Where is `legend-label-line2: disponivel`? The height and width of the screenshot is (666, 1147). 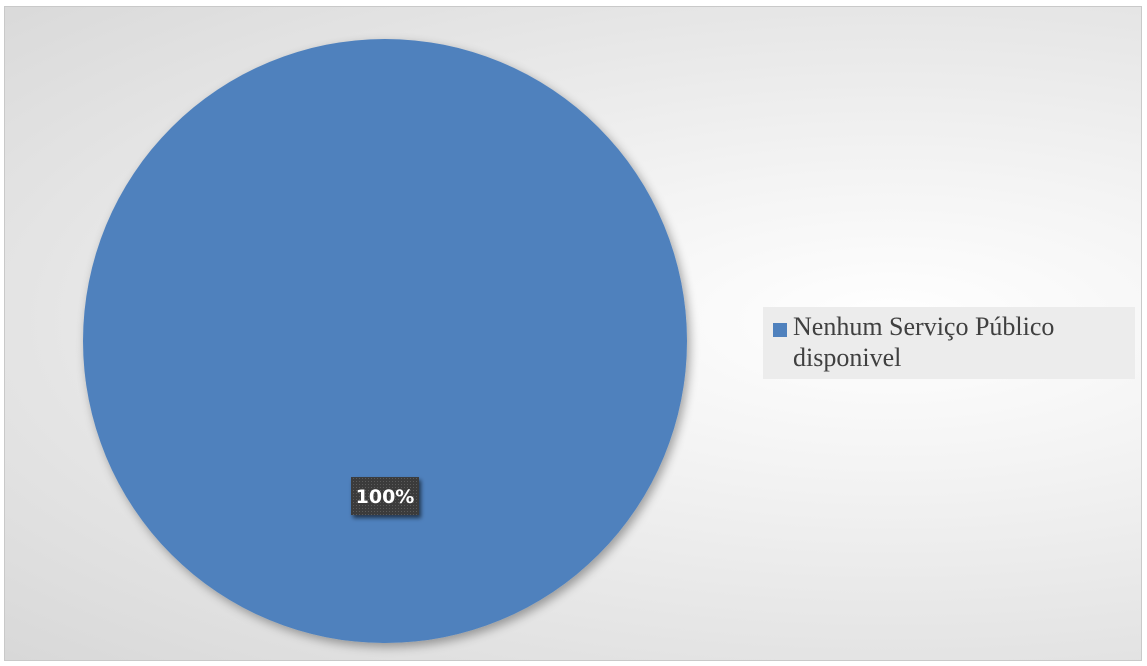 legend-label-line2: disponivel is located at coordinates (847, 357).